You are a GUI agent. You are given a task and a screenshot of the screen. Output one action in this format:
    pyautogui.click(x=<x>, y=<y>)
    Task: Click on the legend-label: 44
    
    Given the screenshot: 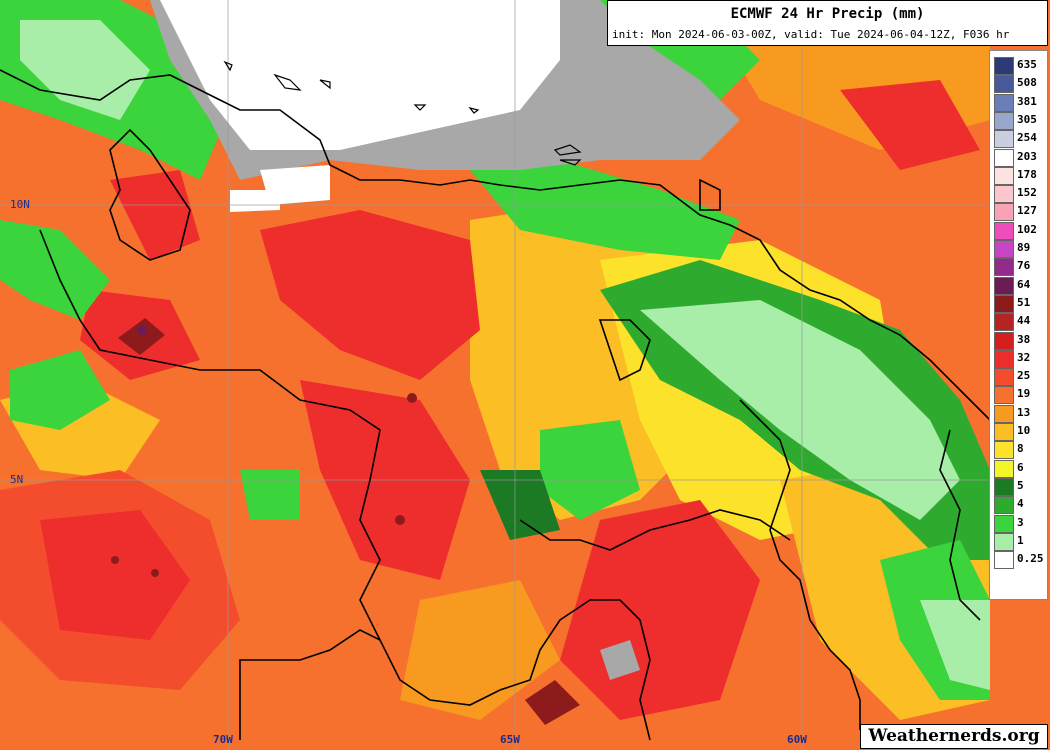 What is the action you would take?
    pyautogui.click(x=1024, y=321)
    